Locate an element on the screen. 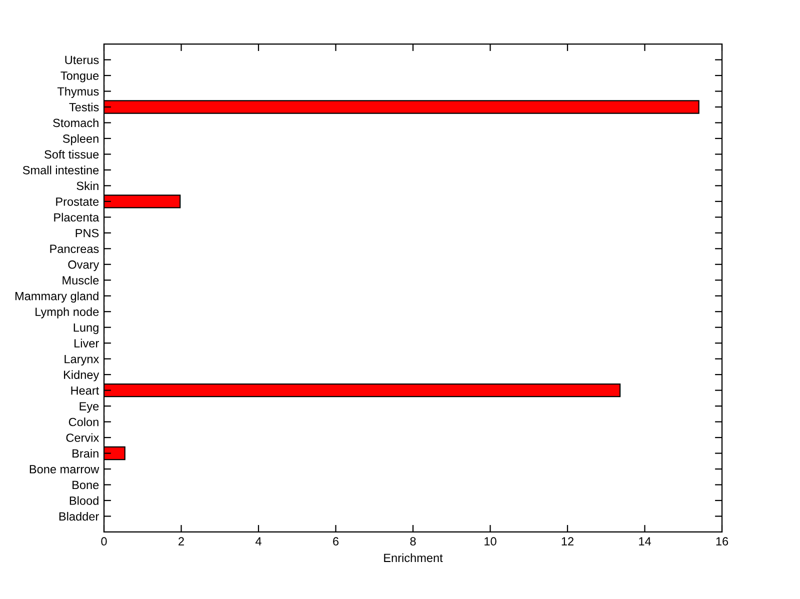 The image size is (800, 599). y-tick-label: Soft tissue is located at coordinates (71, 154).